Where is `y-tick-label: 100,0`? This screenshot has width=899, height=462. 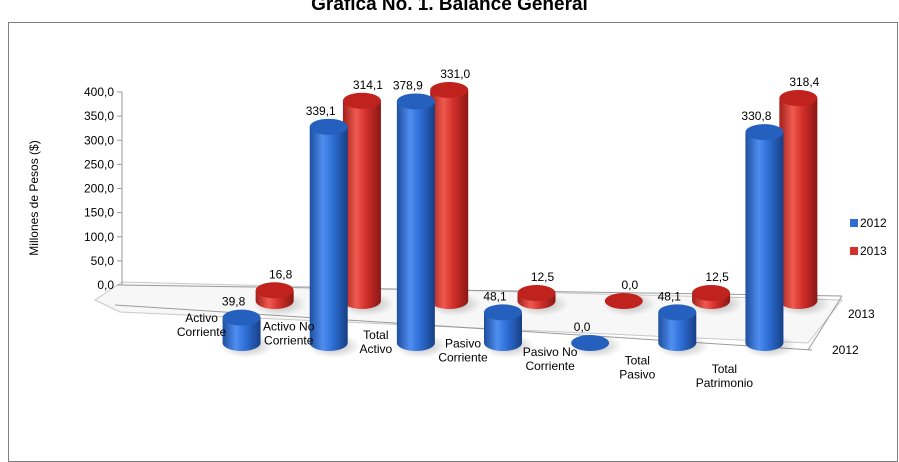 y-tick-label: 100,0 is located at coordinates (99, 237).